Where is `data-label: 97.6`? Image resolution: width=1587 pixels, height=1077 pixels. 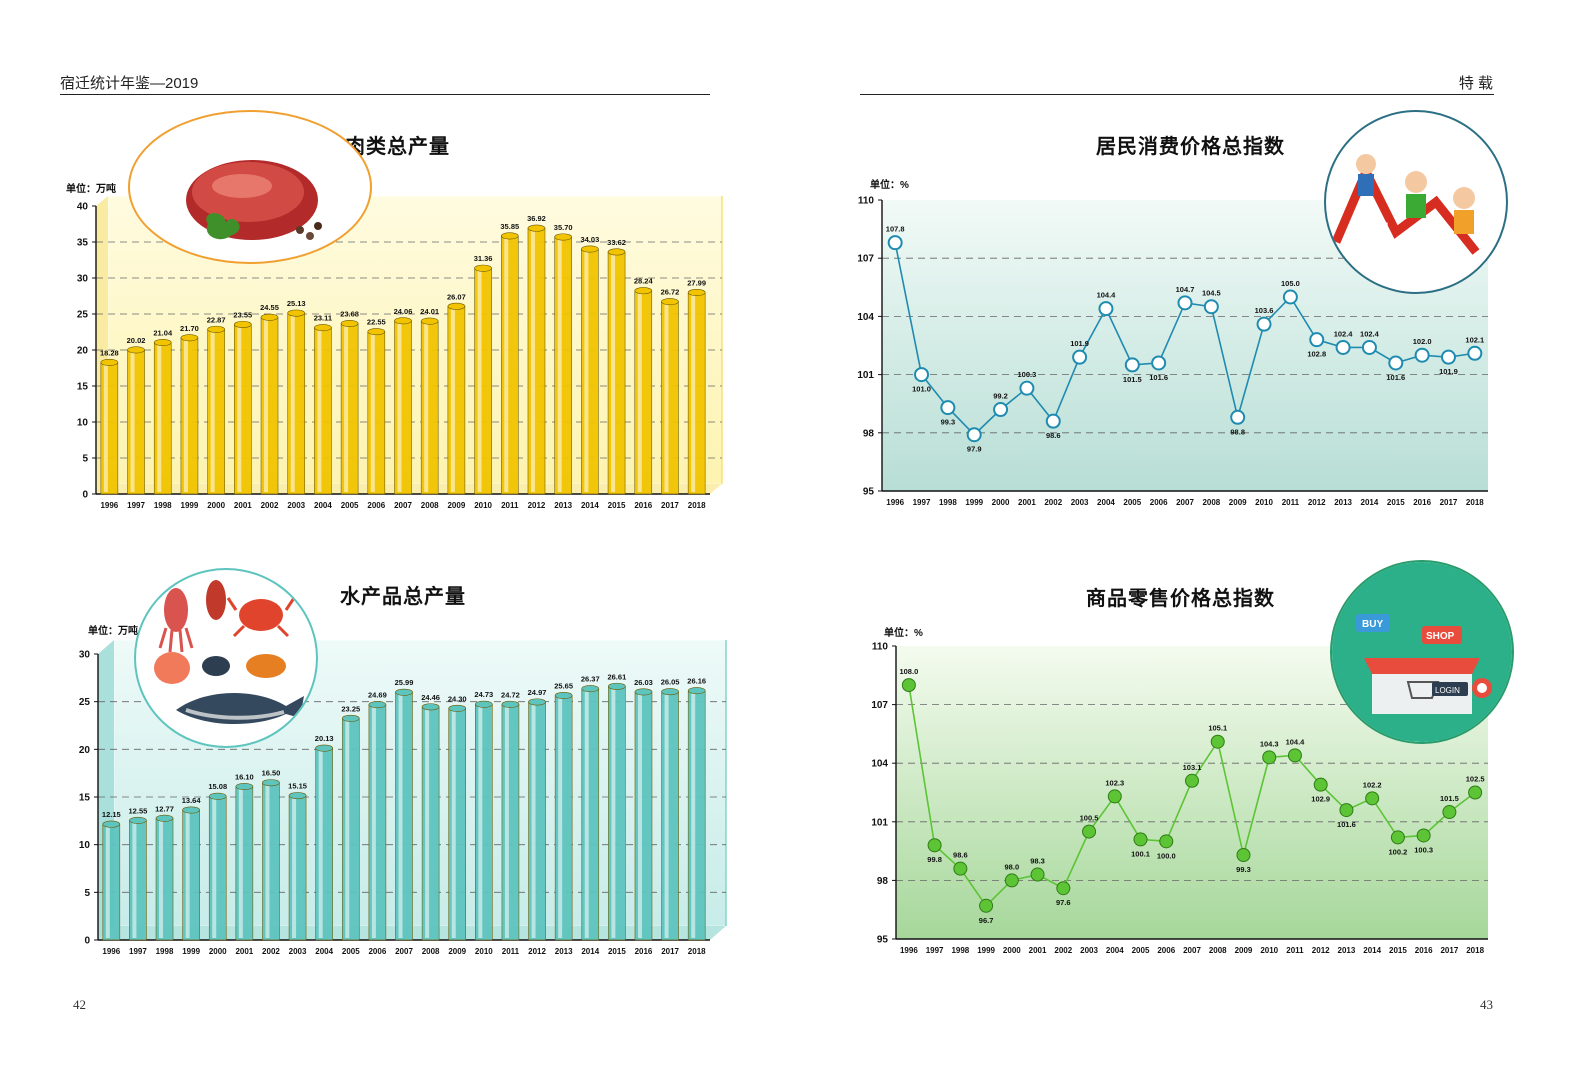
data-label: 97.6 is located at coordinates (1063, 902).